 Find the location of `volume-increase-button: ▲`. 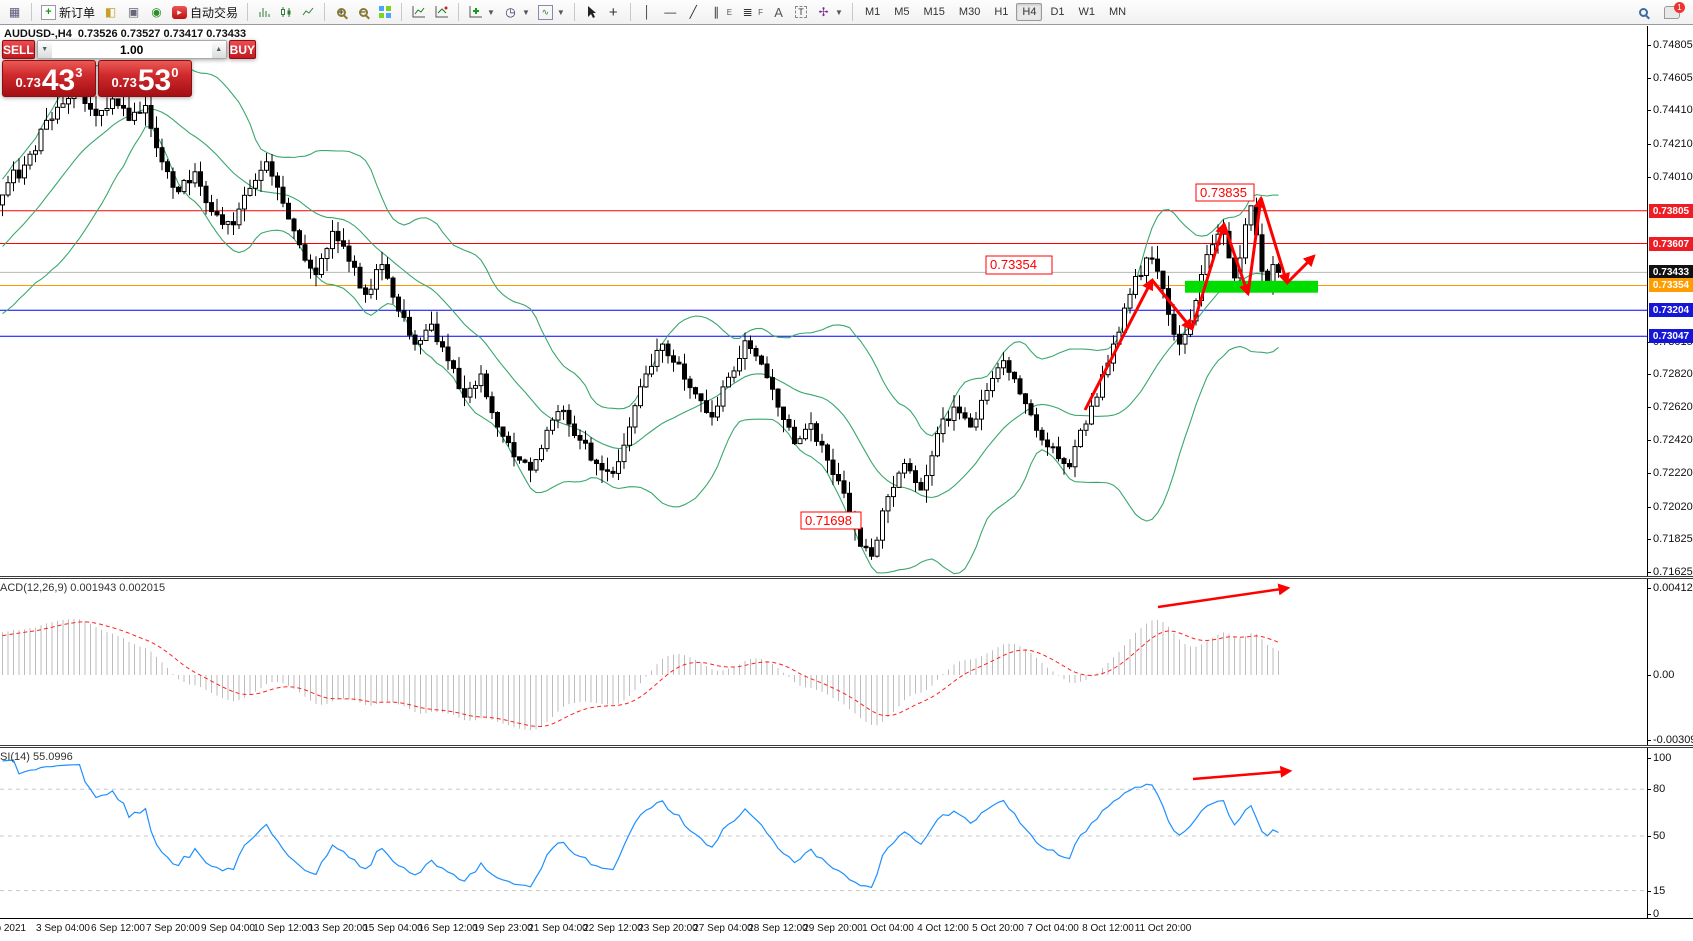

volume-increase-button: ▲ is located at coordinates (218, 49).